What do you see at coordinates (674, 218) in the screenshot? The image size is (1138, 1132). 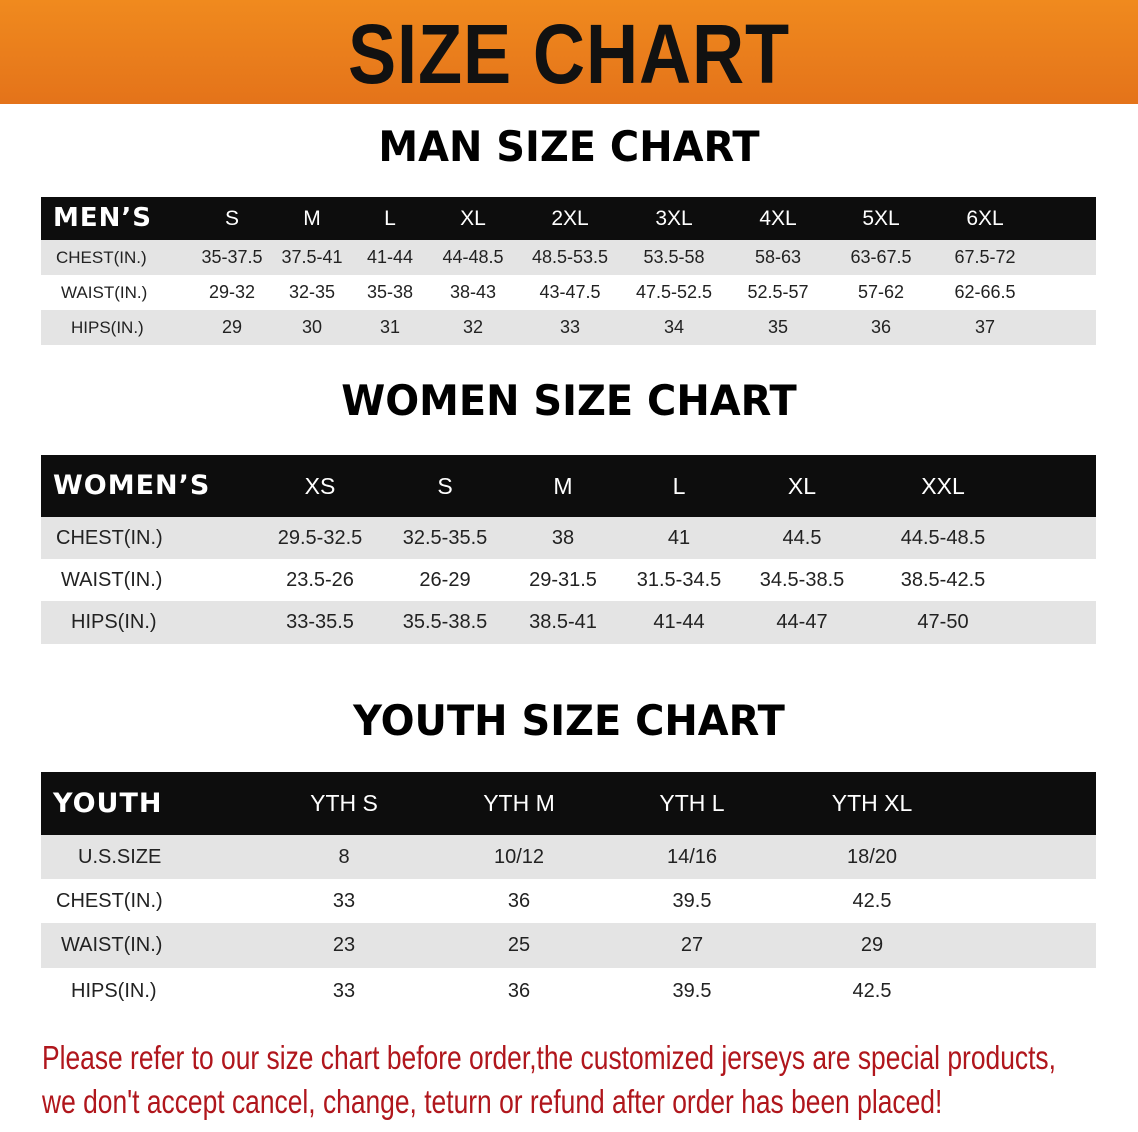 I see `size-header: 3XL` at bounding box center [674, 218].